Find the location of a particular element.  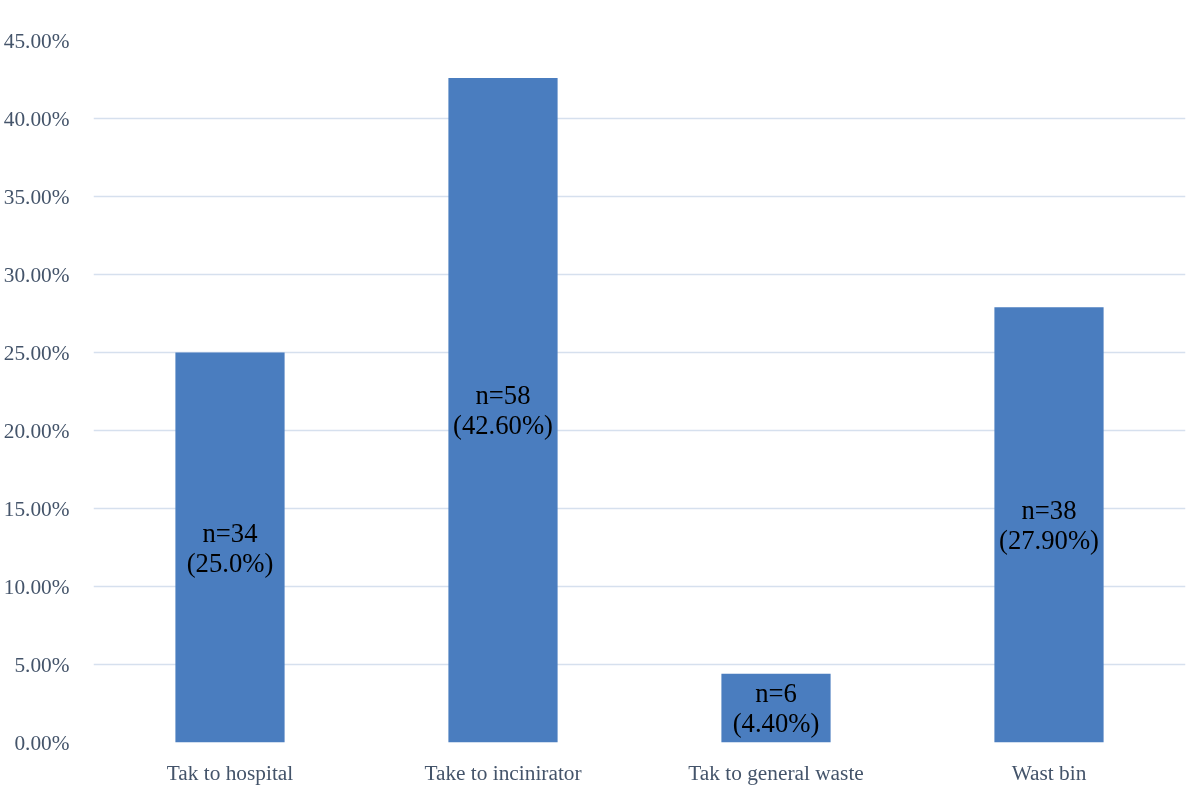

data-label: n=38 (27.90%) is located at coordinates (1049, 524).